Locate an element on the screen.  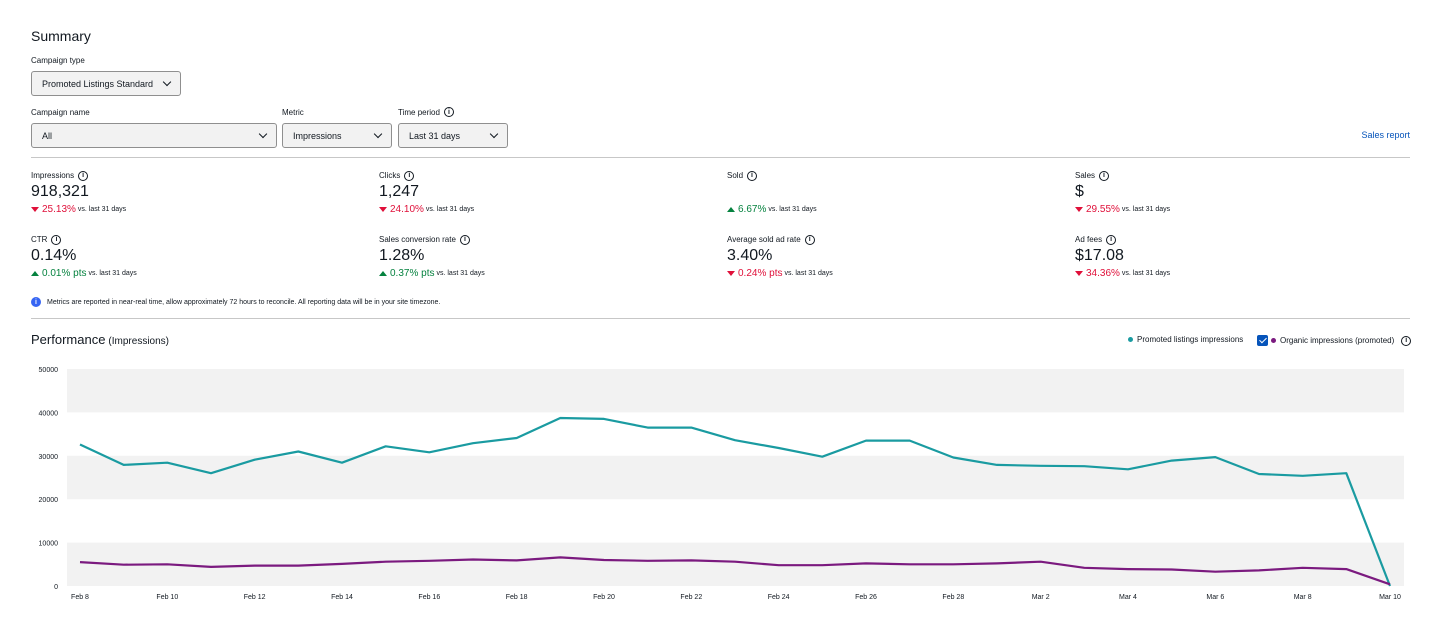
metric-change-value: 0.01% pts is located at coordinates (64, 273).